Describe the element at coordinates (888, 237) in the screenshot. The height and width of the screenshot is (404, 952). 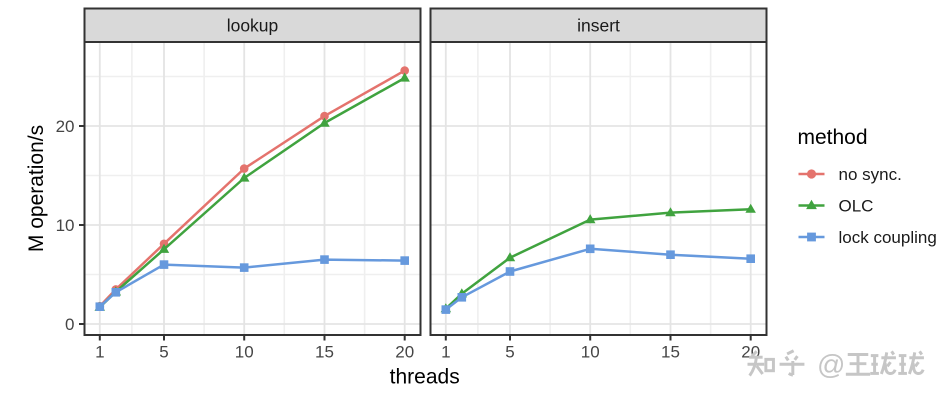
I see `svg-text: lock coupling` at that location.